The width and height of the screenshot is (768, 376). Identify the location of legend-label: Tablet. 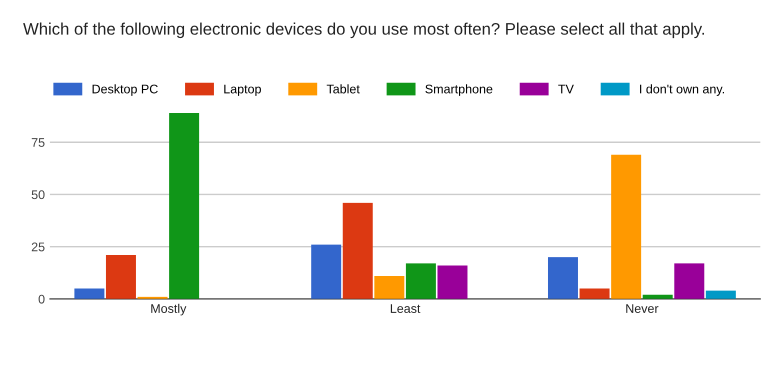
(343, 89).